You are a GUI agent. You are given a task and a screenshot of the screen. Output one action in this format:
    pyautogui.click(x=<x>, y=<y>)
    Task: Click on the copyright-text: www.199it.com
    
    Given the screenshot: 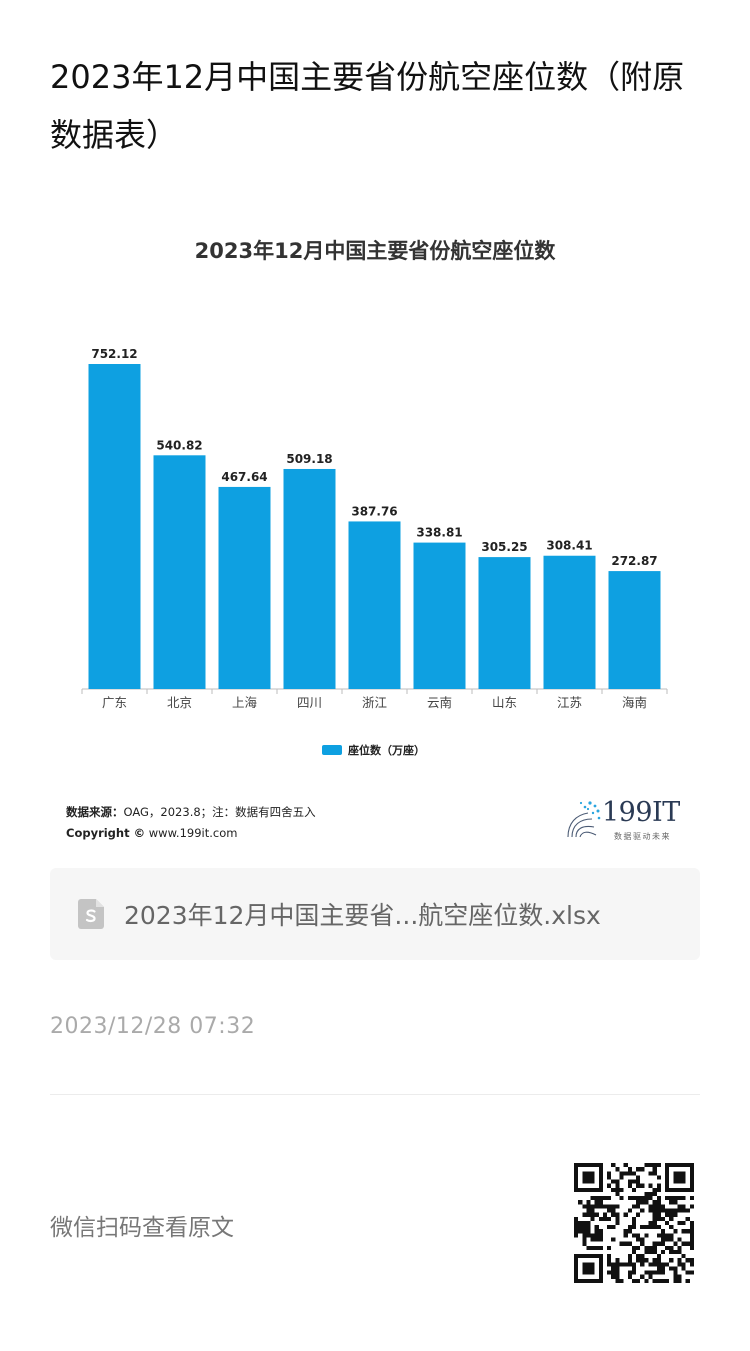 What is the action you would take?
    pyautogui.click(x=191, y=833)
    